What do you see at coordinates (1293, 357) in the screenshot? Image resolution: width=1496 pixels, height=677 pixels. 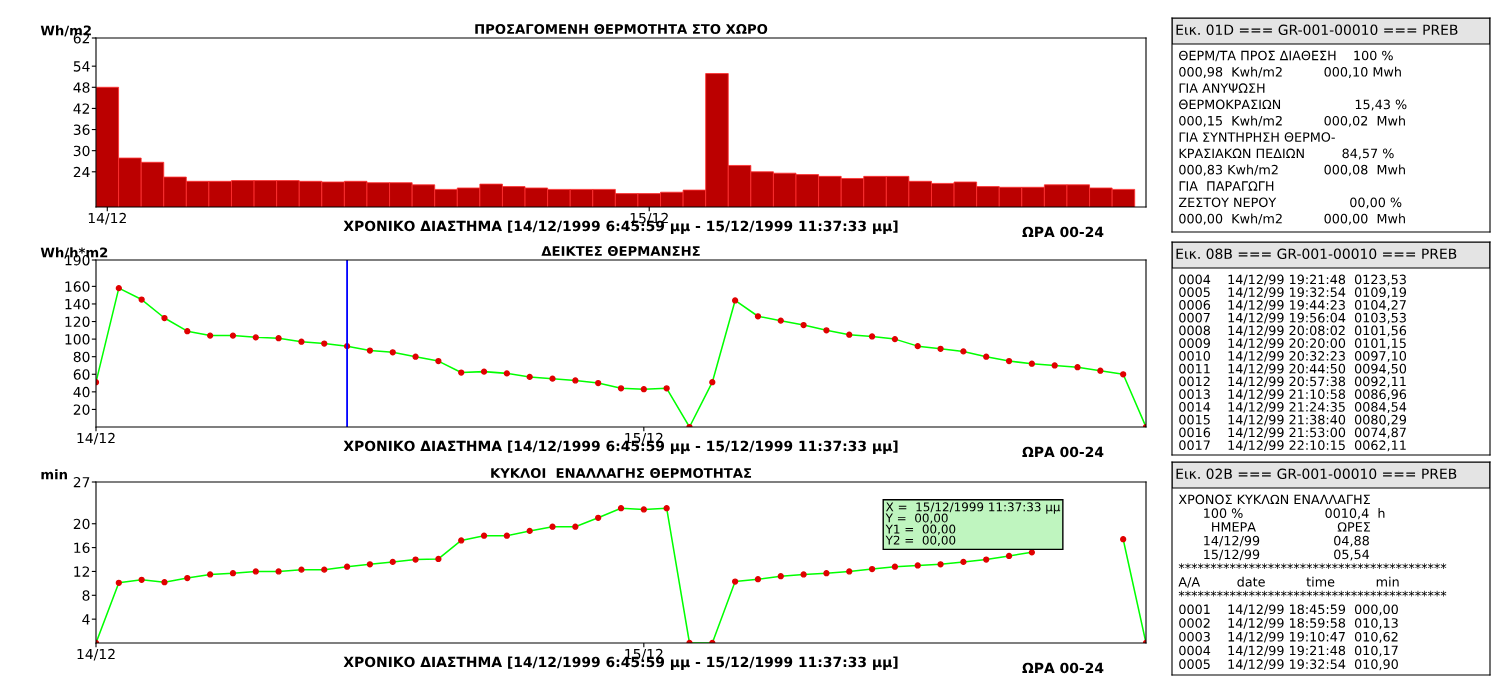 I see `text: 0010 14/12/99 20:32:23 0097,10` at bounding box center [1293, 357].